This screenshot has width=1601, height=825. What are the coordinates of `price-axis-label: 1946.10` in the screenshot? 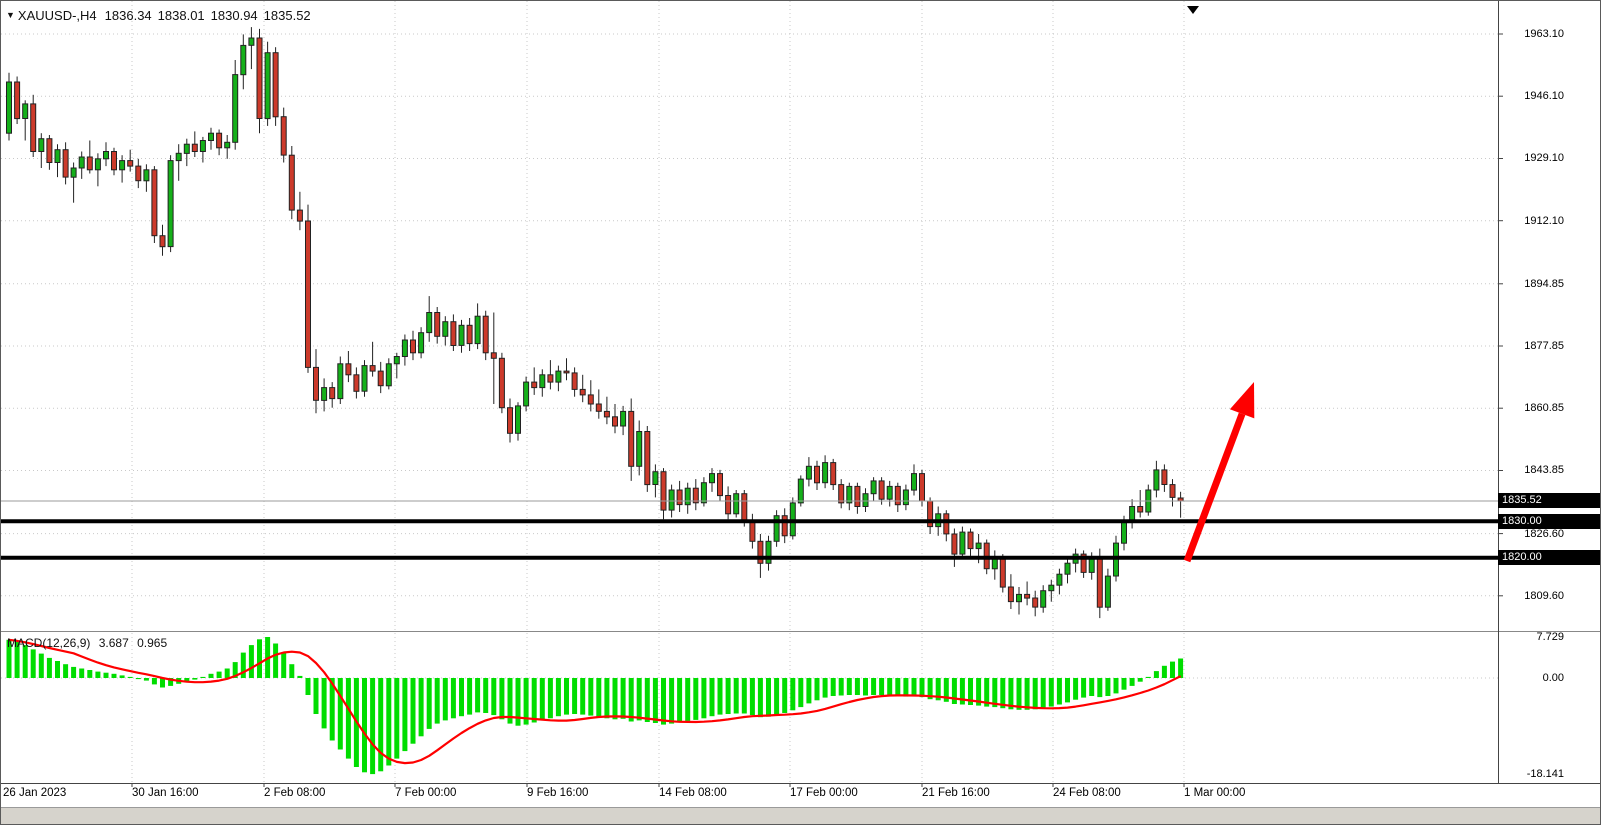 It's located at (1544, 96).